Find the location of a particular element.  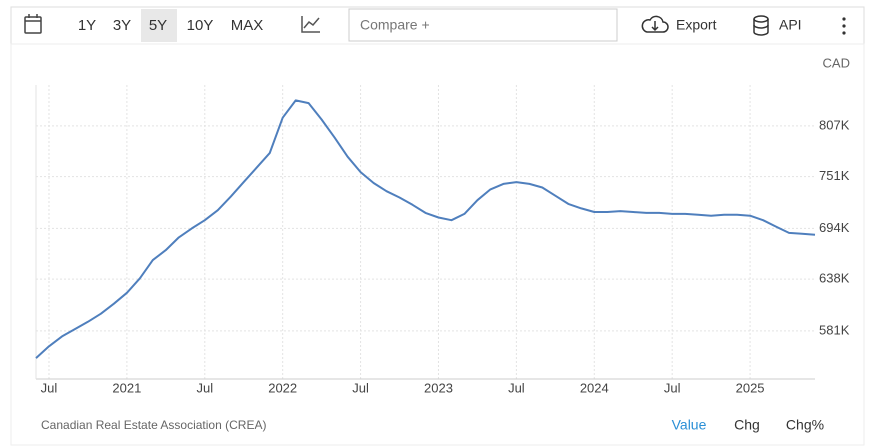

compare-input is located at coordinates (483, 25).